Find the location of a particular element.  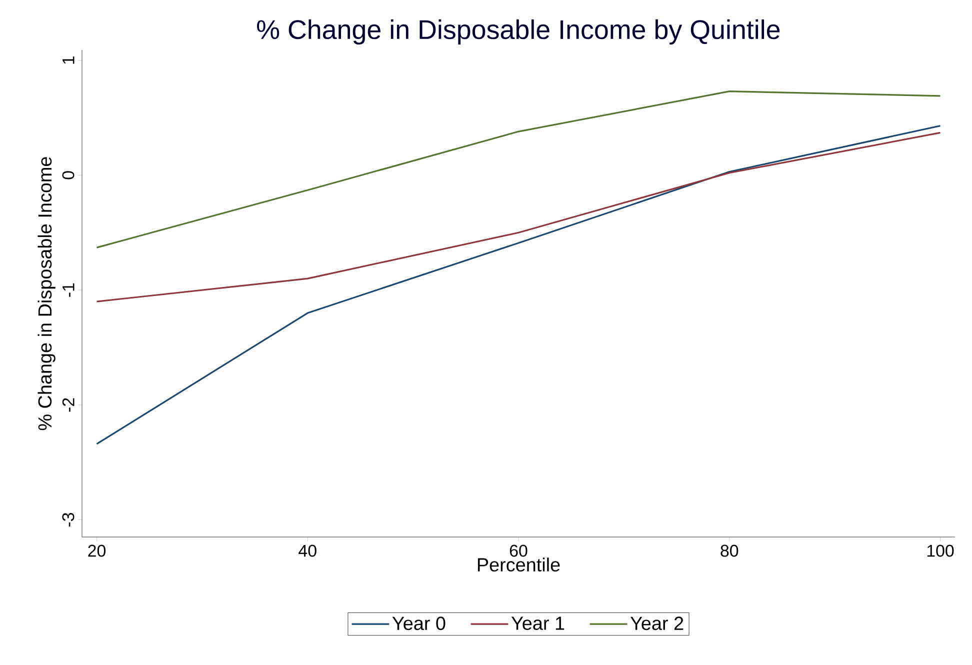

x-tick-label: 20 is located at coordinates (97, 550).